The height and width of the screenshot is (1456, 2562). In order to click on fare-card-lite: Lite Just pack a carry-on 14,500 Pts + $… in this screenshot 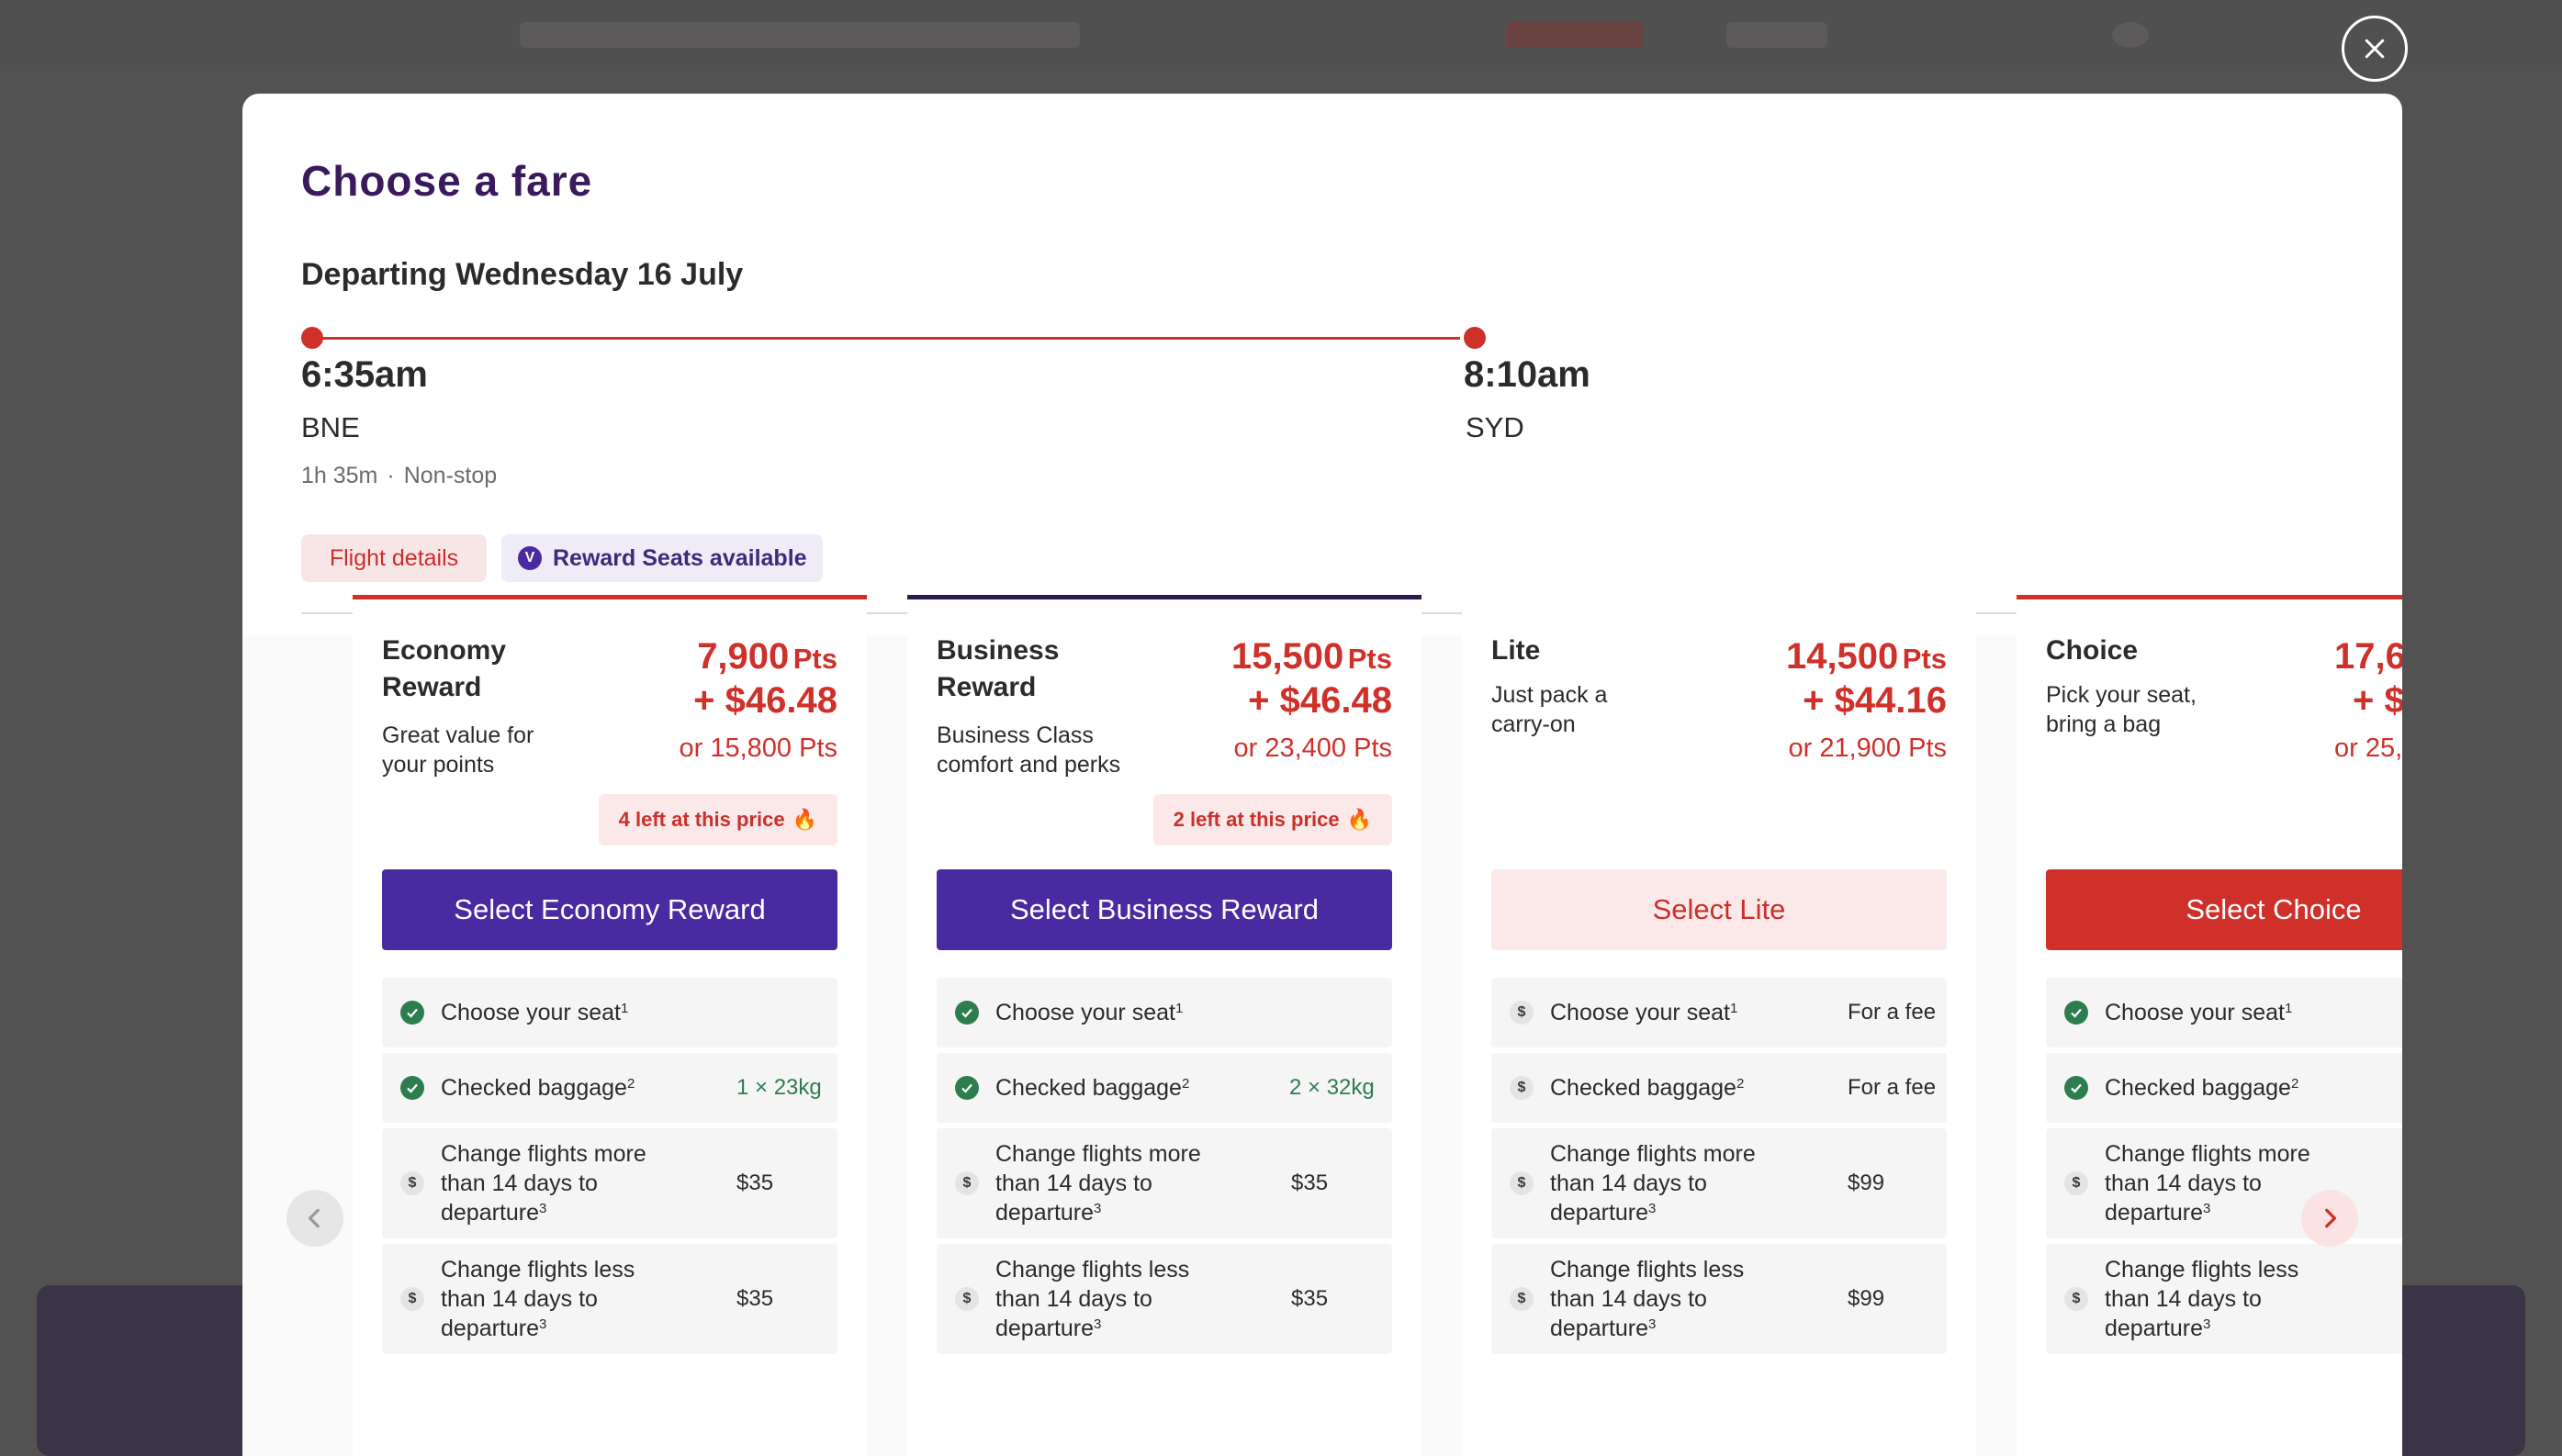, I will do `click(1719, 1025)`.